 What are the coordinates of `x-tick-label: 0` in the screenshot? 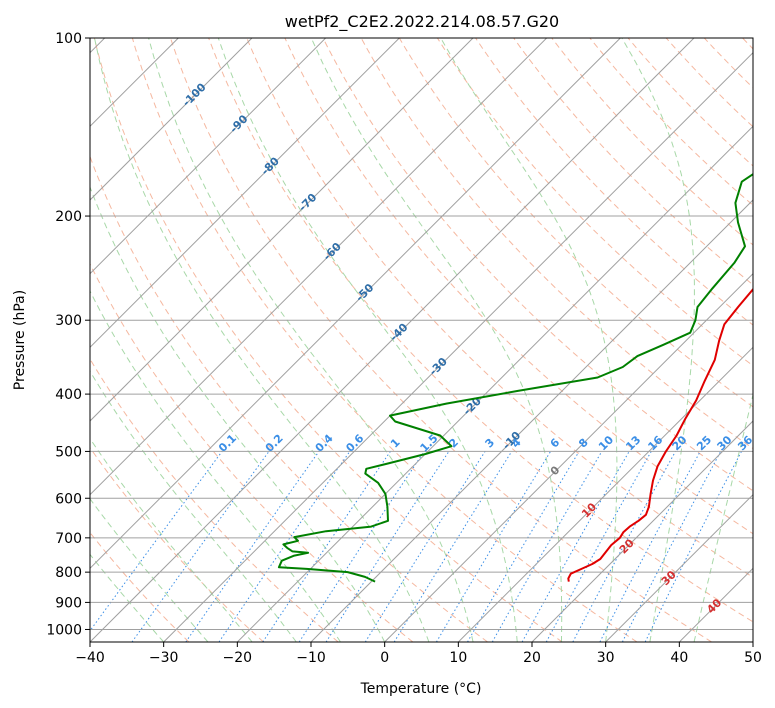 It's located at (384, 658).